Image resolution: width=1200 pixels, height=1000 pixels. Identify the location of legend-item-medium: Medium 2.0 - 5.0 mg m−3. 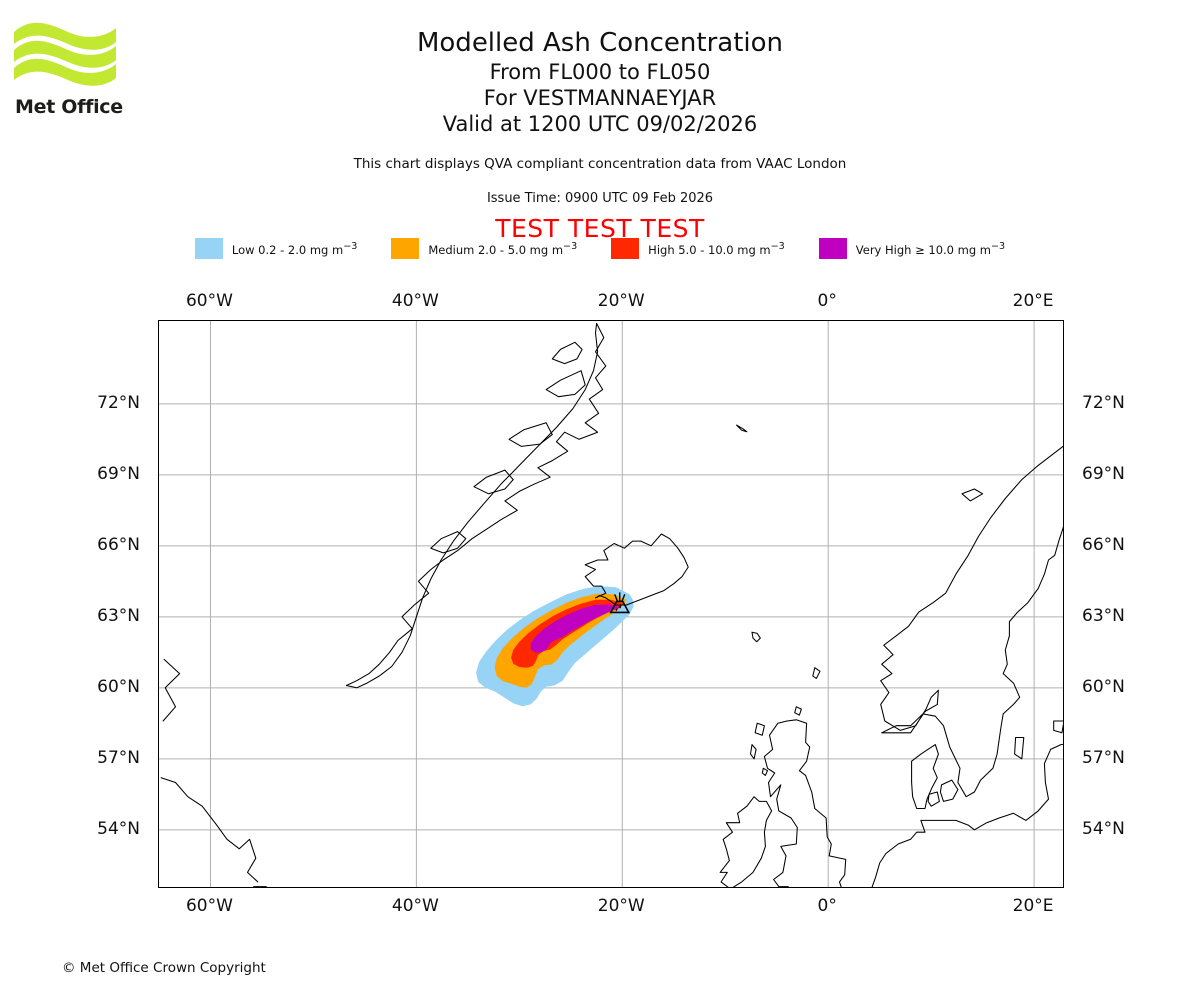
(501, 248).